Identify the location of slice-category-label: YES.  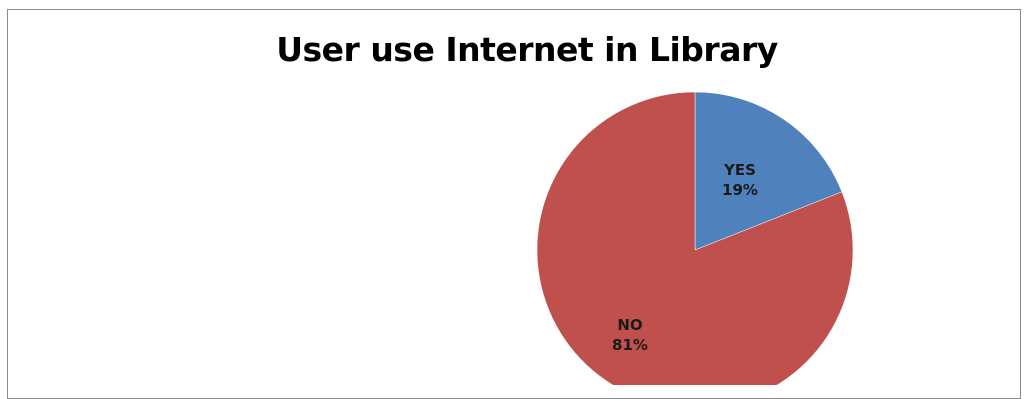
(739, 170).